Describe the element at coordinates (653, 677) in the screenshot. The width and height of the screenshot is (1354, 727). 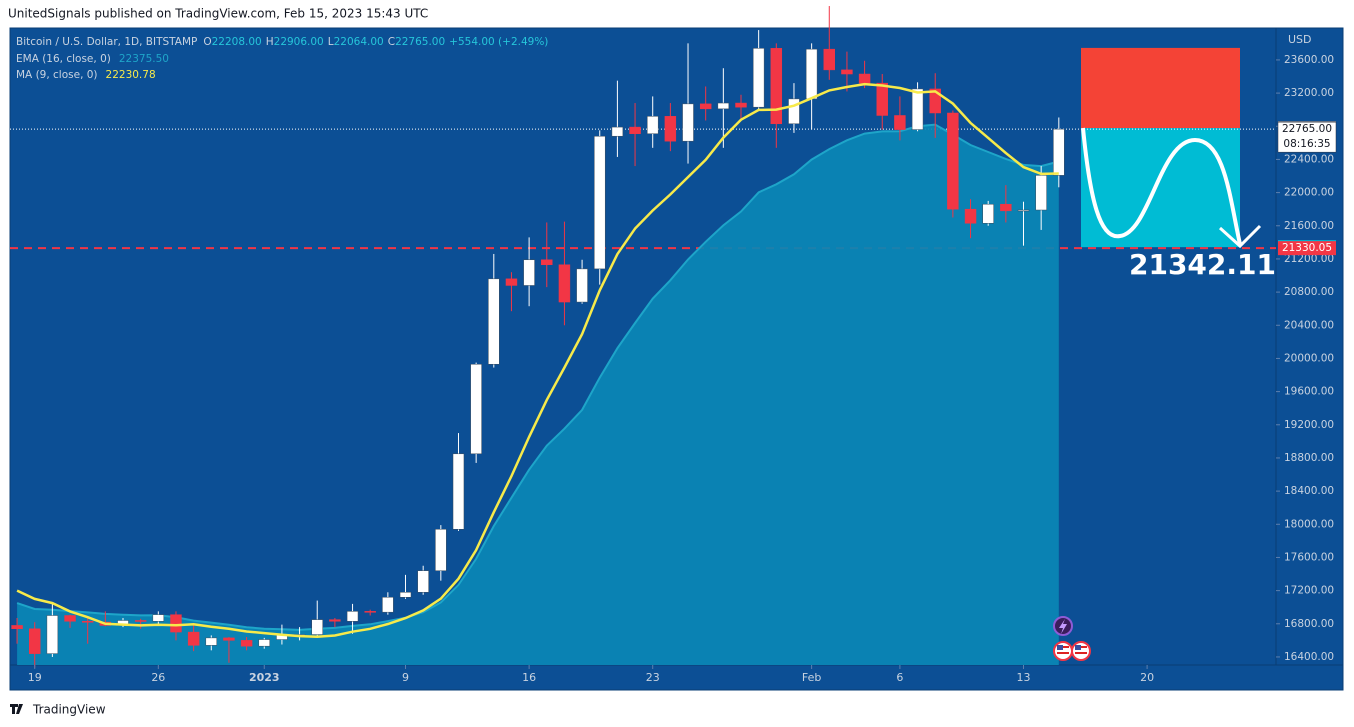
I see `x-tick-label: 23` at that location.